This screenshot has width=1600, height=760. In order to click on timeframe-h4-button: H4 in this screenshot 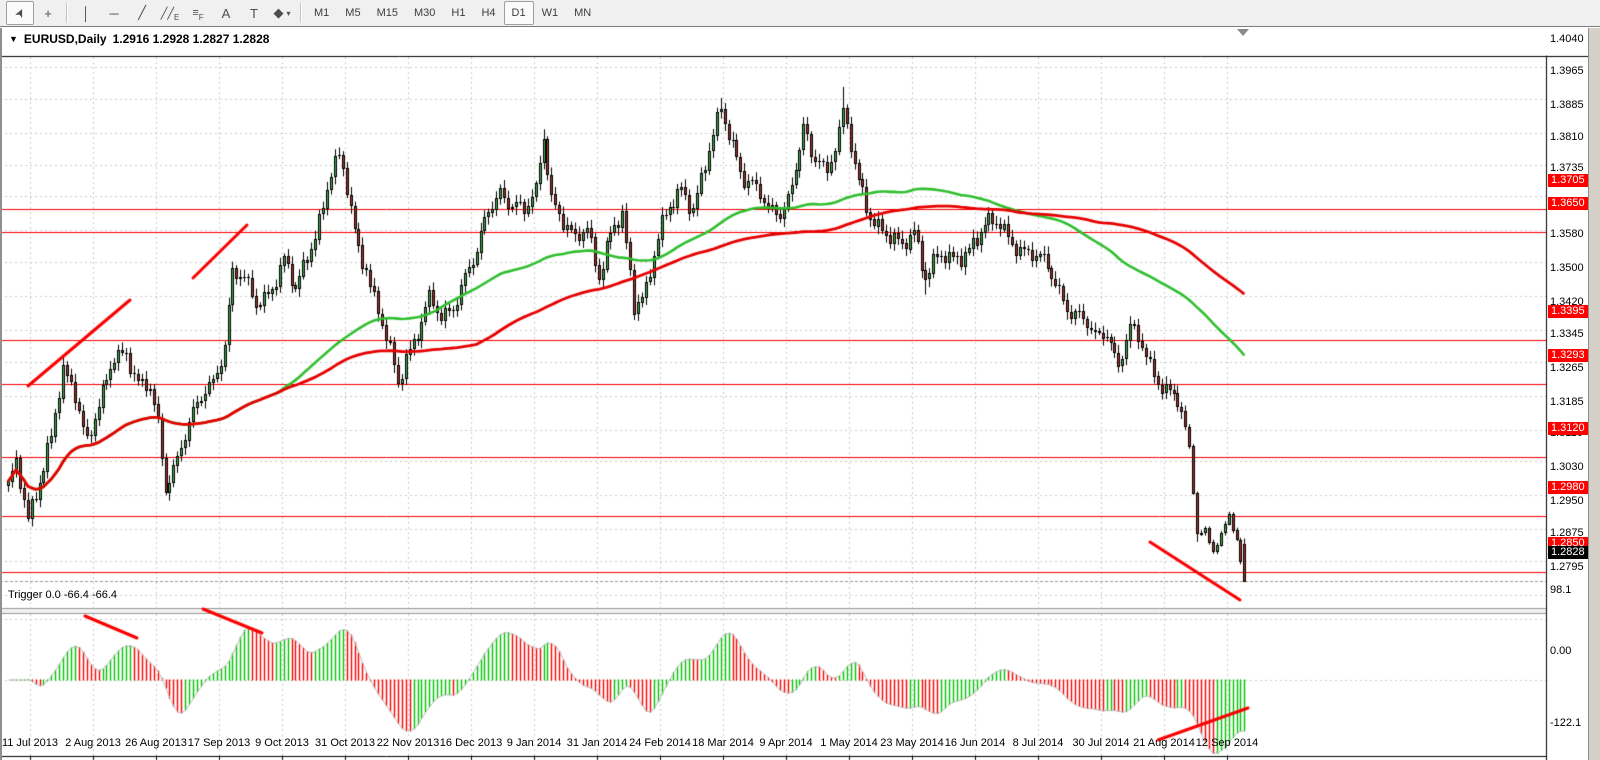, I will do `click(488, 13)`.